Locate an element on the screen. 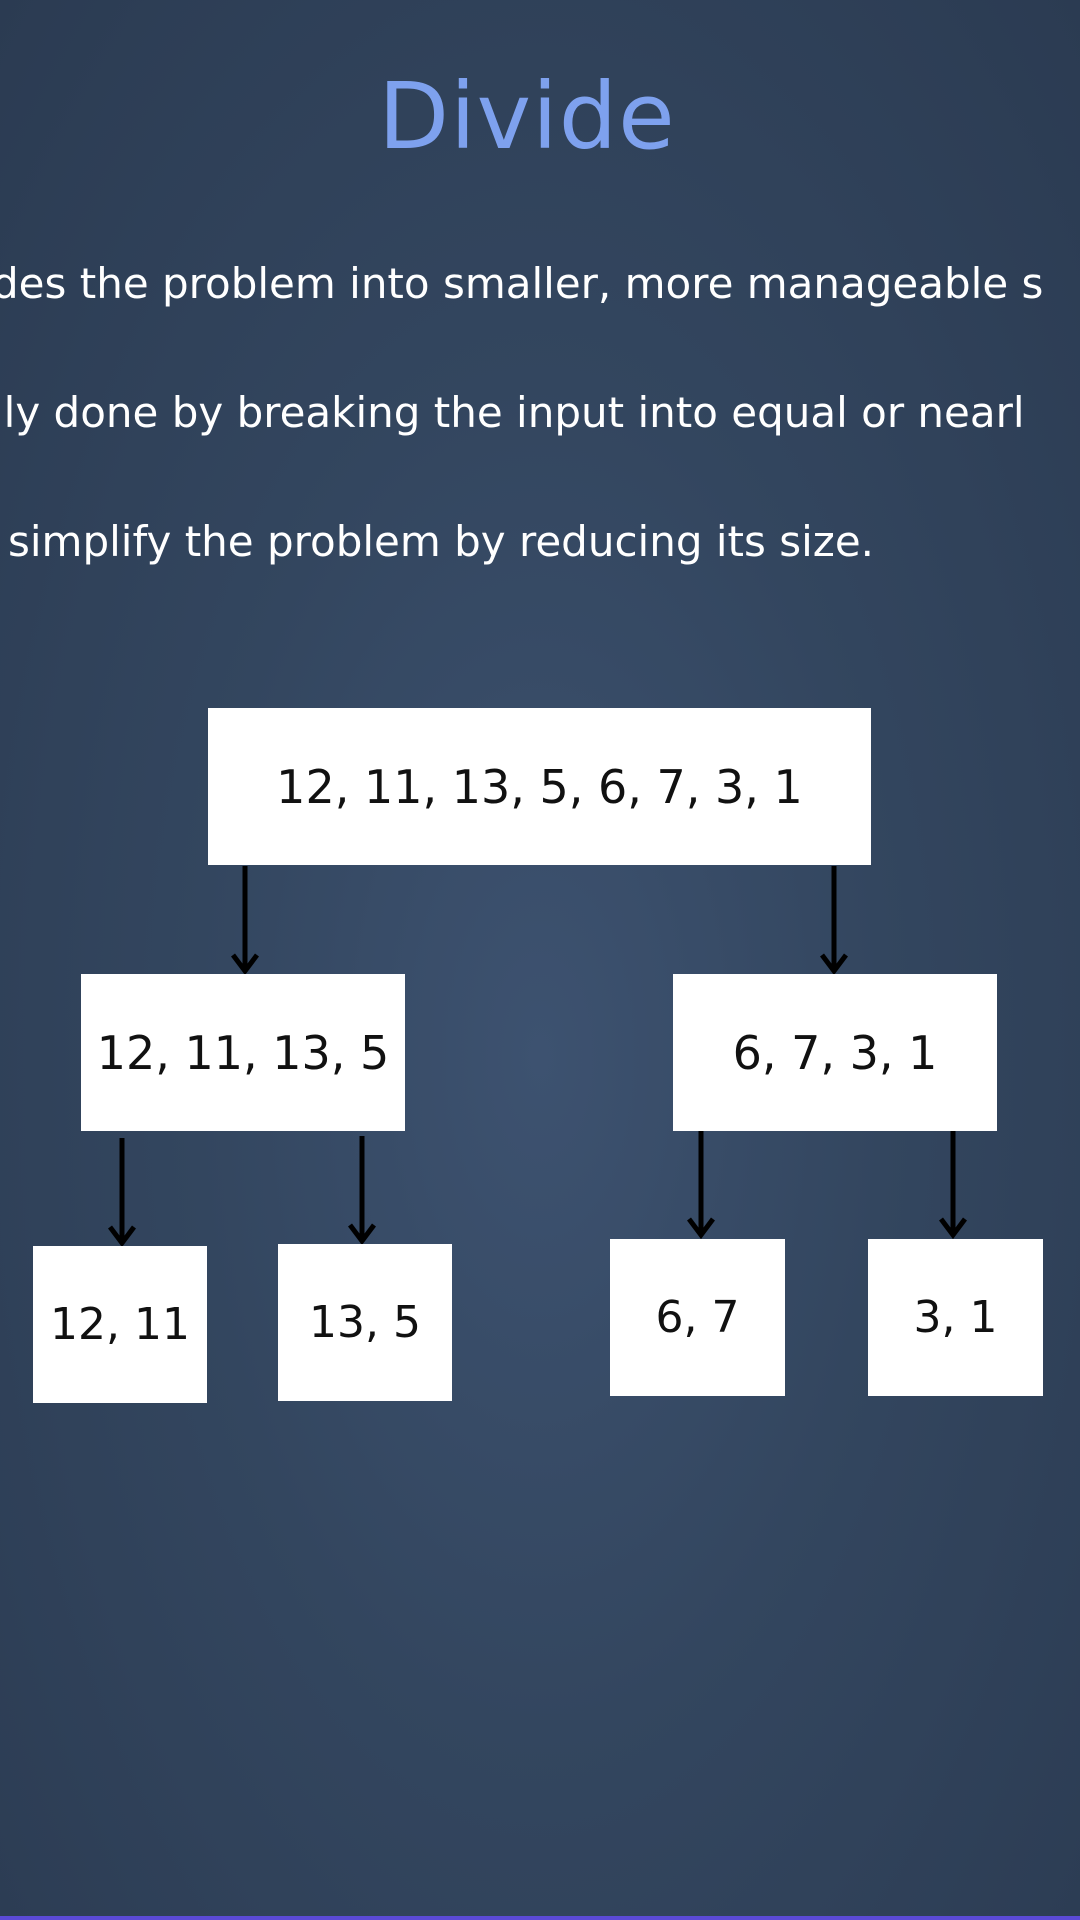 The image size is (1080, 1920). tree-node-root: 12, 11, 13, 5, 6, 7, 3, 1 is located at coordinates (539, 786).